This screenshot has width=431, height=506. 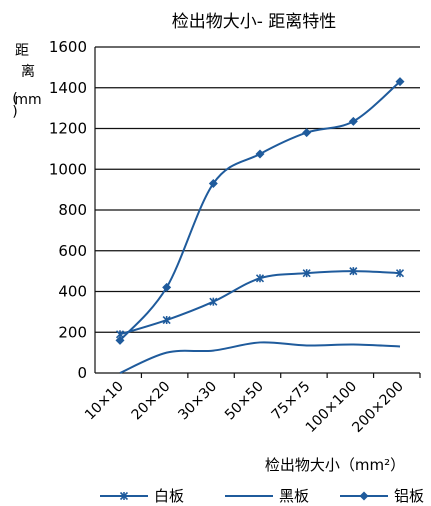 I want to click on legend-item: 黑板, so click(x=267, y=496).